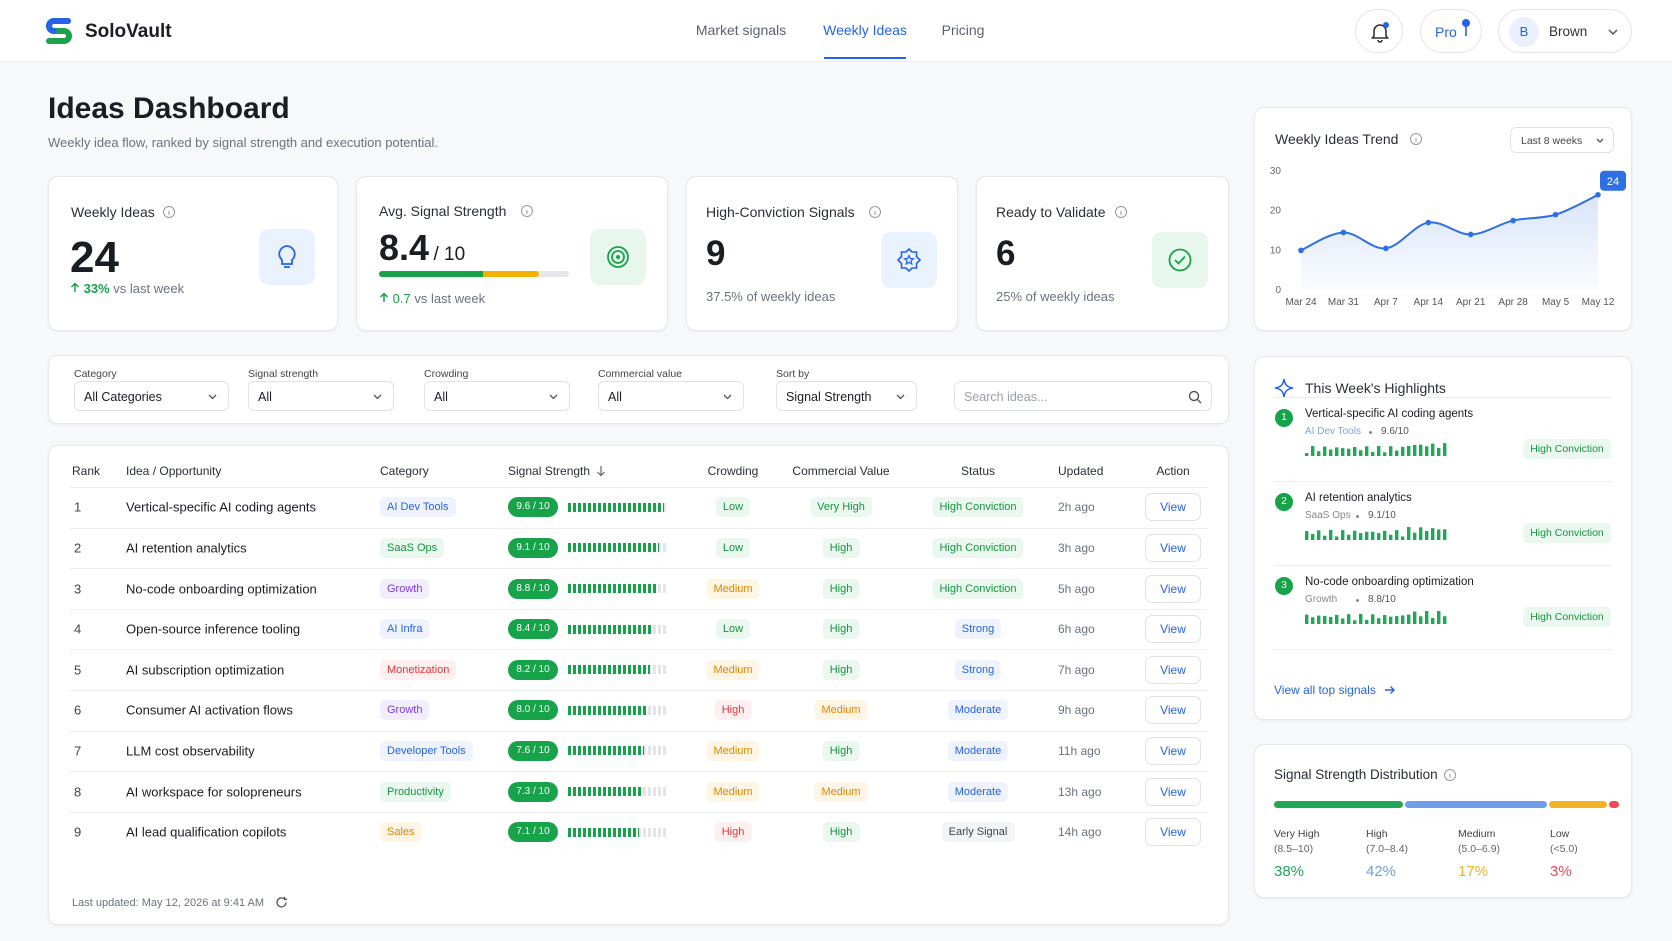 The width and height of the screenshot is (1672, 941). Describe the element at coordinates (601, 471) in the screenshot. I see `sort-arrow` at that location.